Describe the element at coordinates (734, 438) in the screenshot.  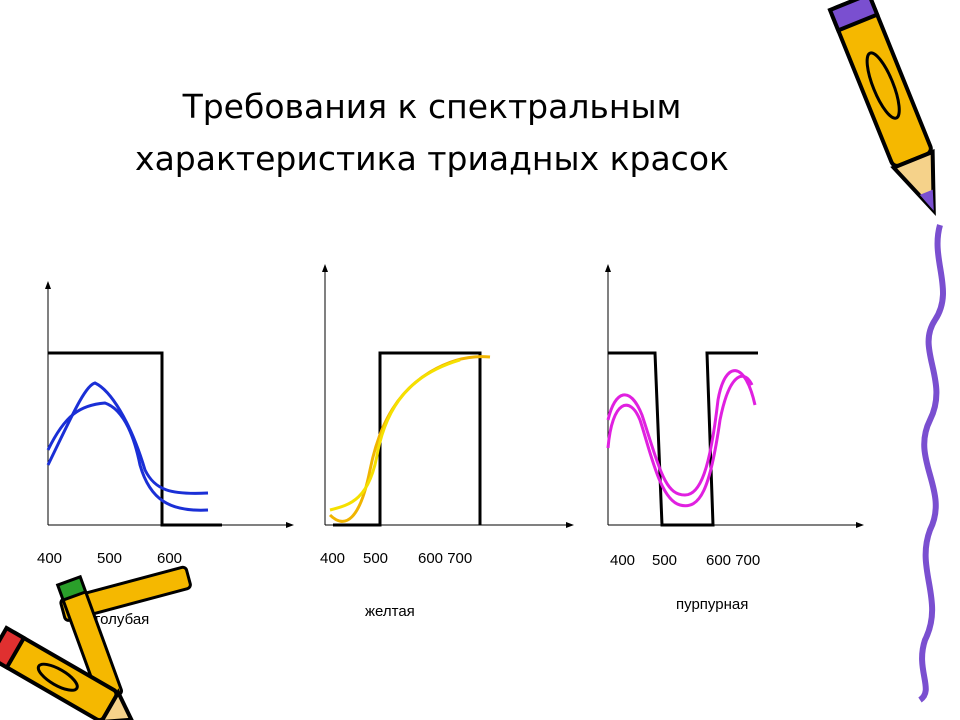
I see `panel-magenta: 400 500 600 700 пурпурная` at that location.